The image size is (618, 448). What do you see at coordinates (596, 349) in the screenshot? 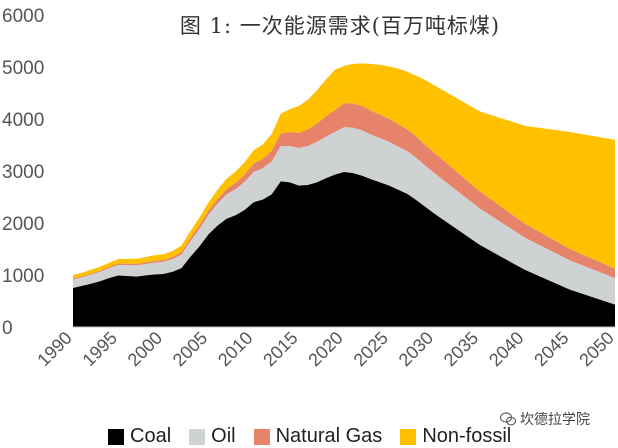
I see `x-tick-label: 2050` at bounding box center [596, 349].